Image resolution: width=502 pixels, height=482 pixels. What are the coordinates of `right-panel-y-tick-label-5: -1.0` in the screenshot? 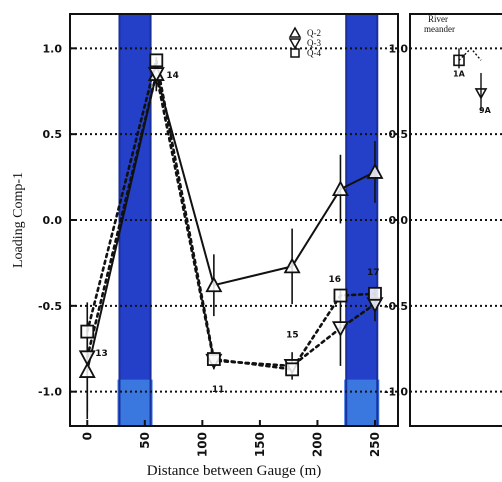 It's located at (396, 392).